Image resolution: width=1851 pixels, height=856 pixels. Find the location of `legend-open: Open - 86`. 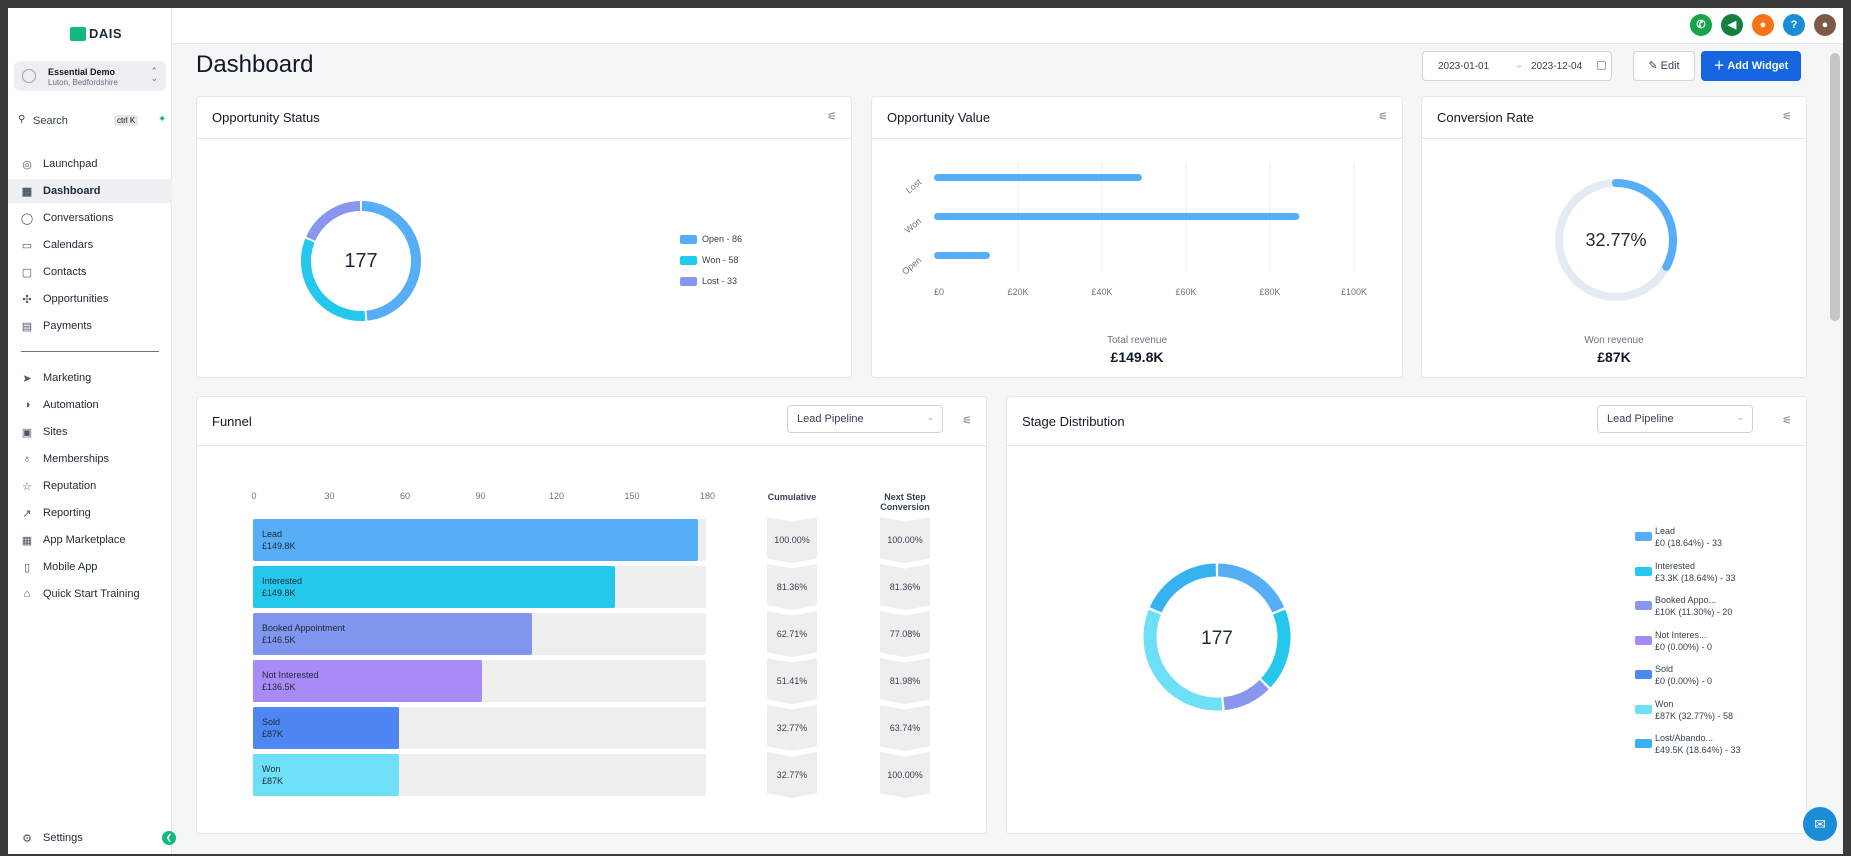

legend-open: Open - 86 is located at coordinates (711, 239).